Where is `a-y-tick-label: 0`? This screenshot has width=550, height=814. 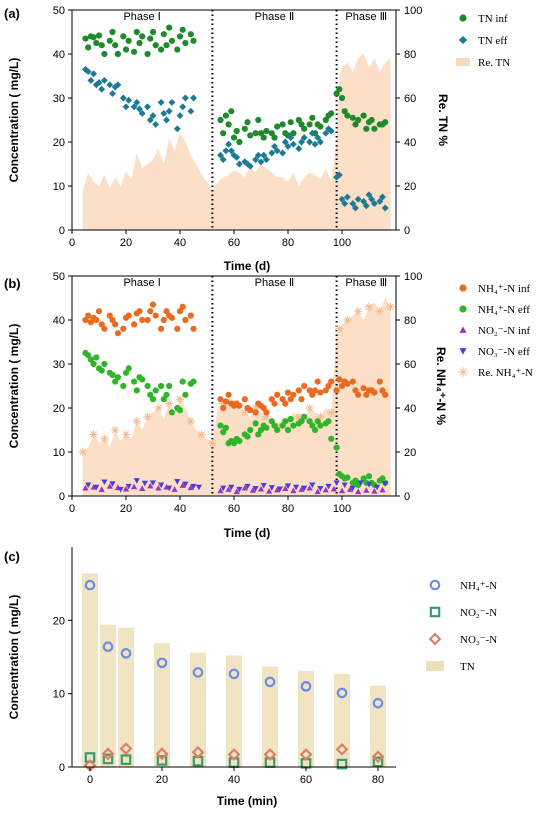
a-y-tick-label: 0 is located at coordinates (62, 231).